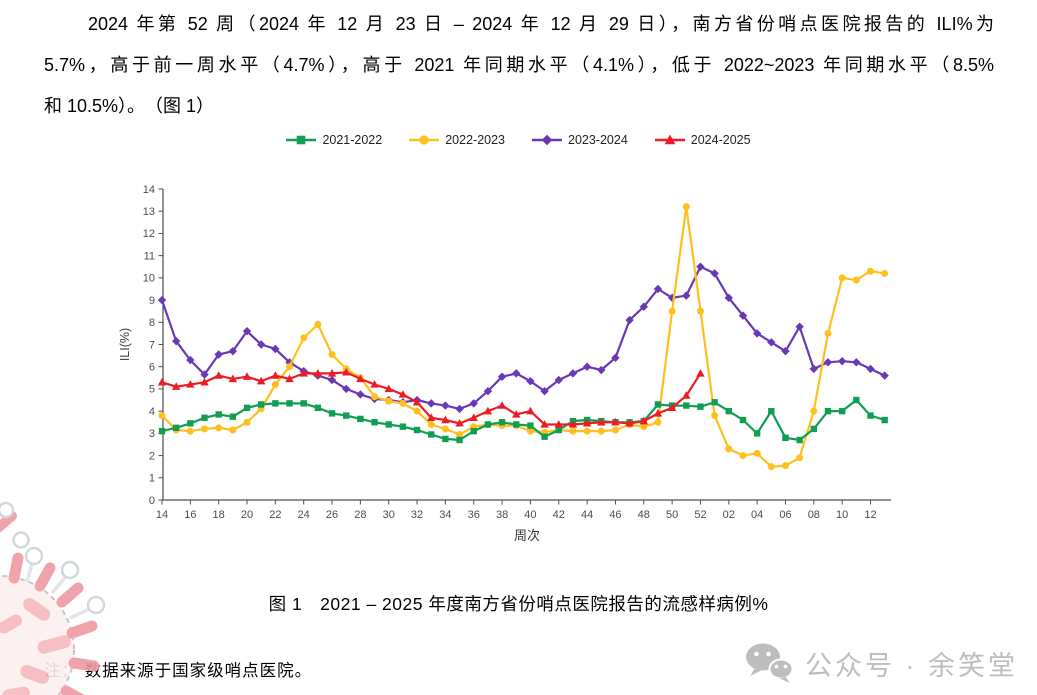  Describe the element at coordinates (518, 604) in the screenshot. I see `figure-caption: 图 1 2021 – 2025 年度南方省份哨点医院报告的流感样病例%` at that location.